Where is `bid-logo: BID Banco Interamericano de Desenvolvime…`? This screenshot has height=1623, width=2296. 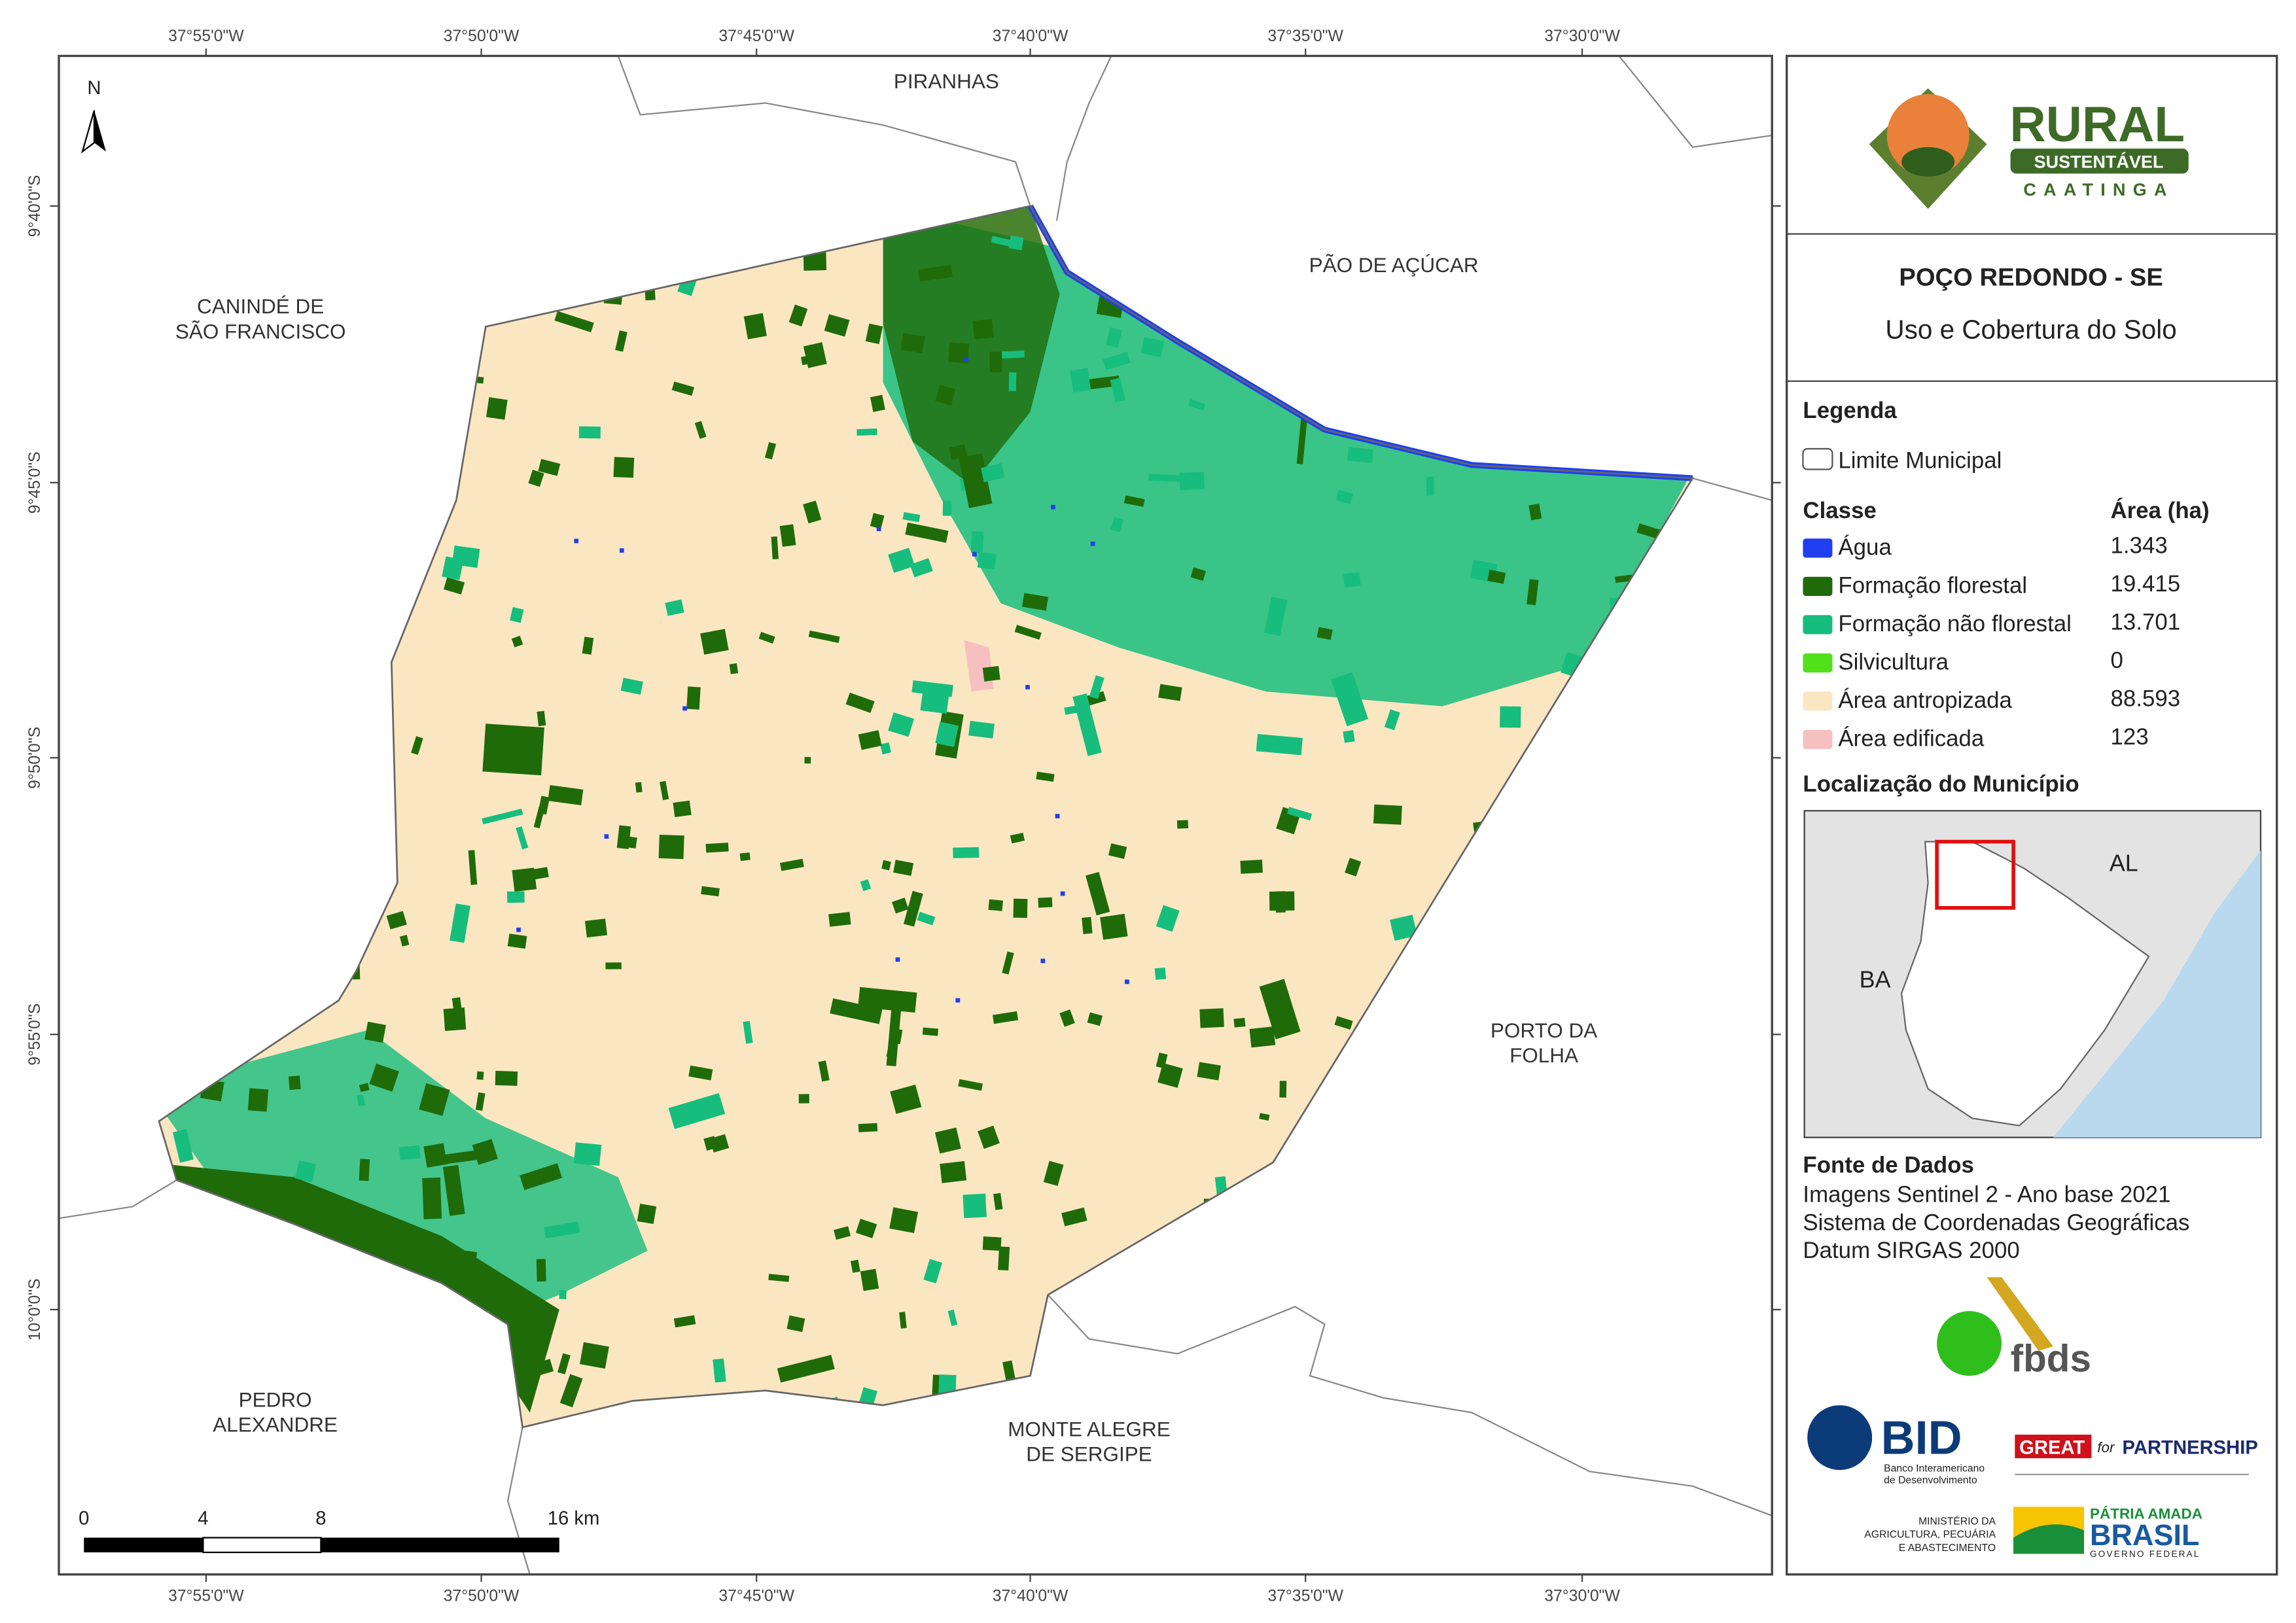
bid-logo: BID Banco Interamericano de Desenvolvime… is located at coordinates (1896, 1445).